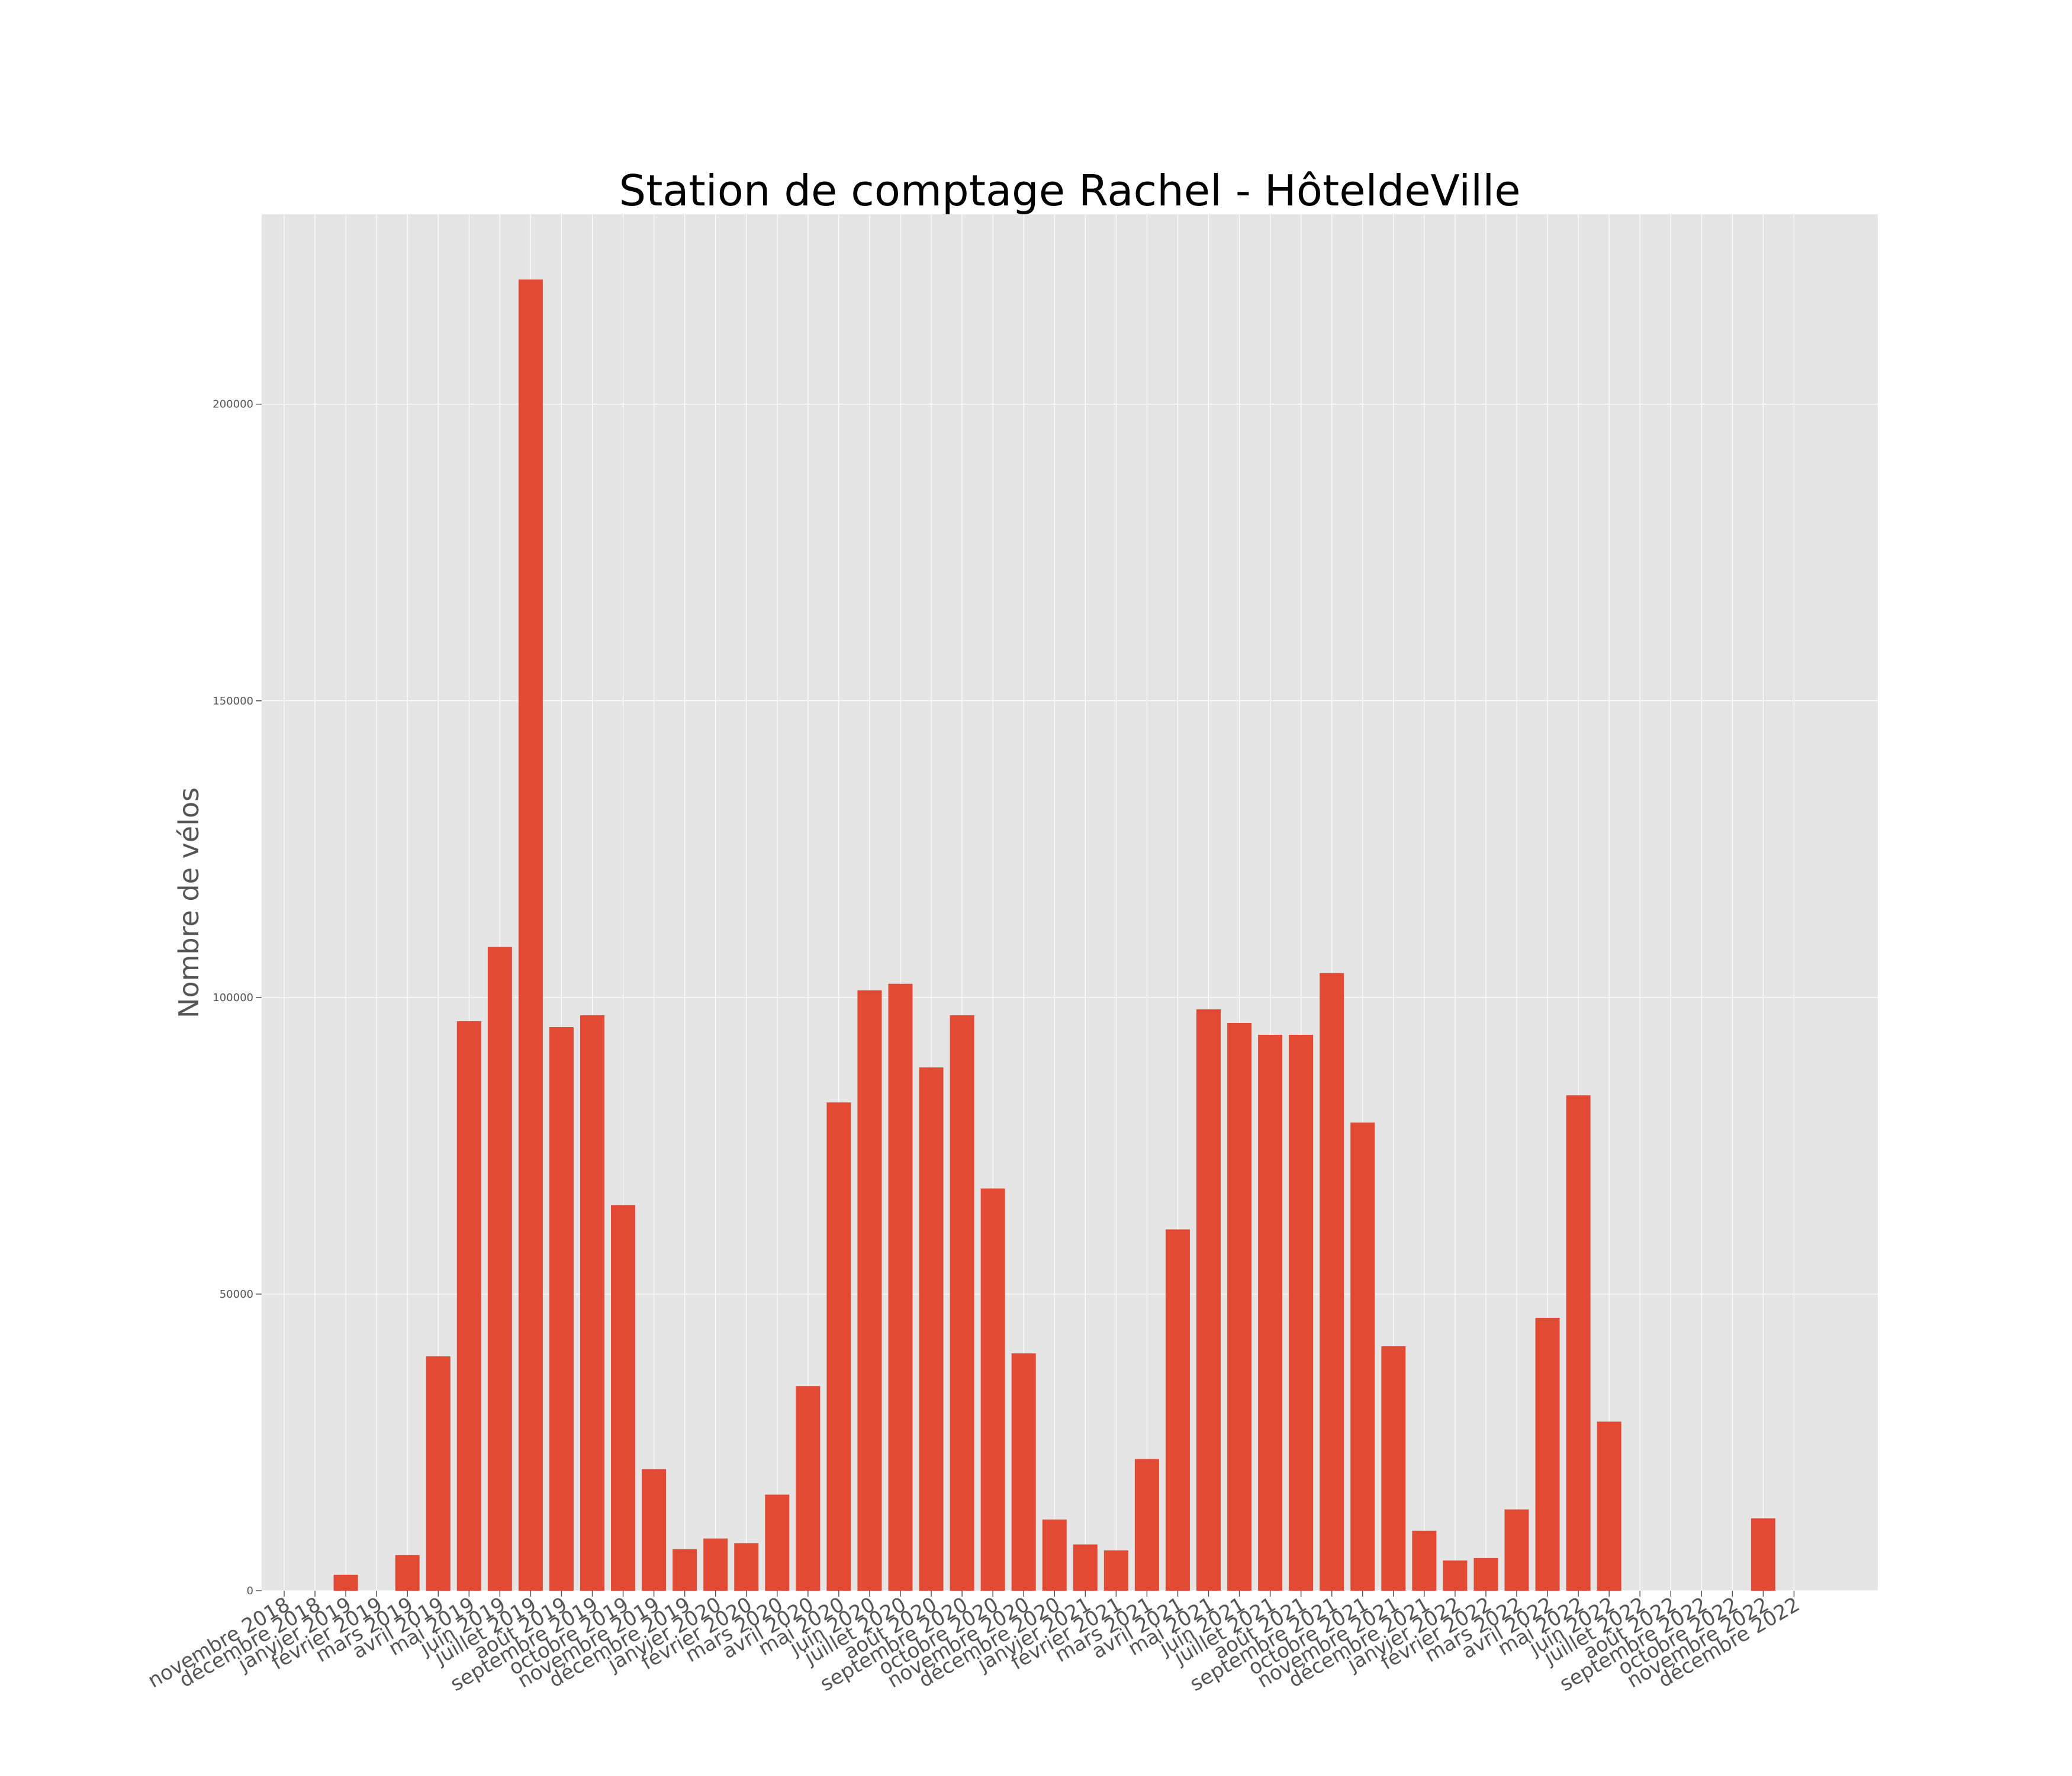  What do you see at coordinates (236, 1294) in the screenshot?
I see `y-tick-label: 50000` at bounding box center [236, 1294].